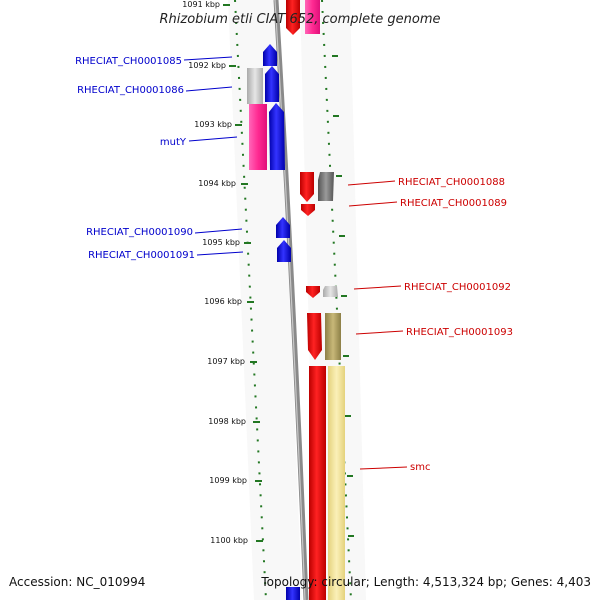 Image resolution: width=600 pixels, height=600 pixels. What do you see at coordinates (312, 17) in the screenshot?
I see `gene-top-pink` at bounding box center [312, 17].